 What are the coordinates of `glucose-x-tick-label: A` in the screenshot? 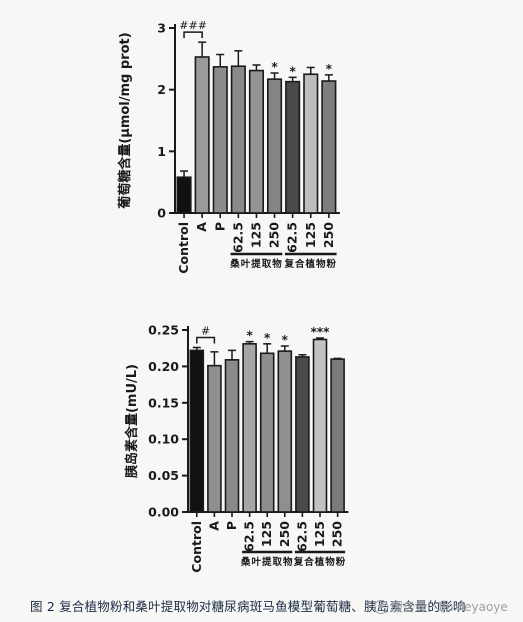 It's located at (201, 227).